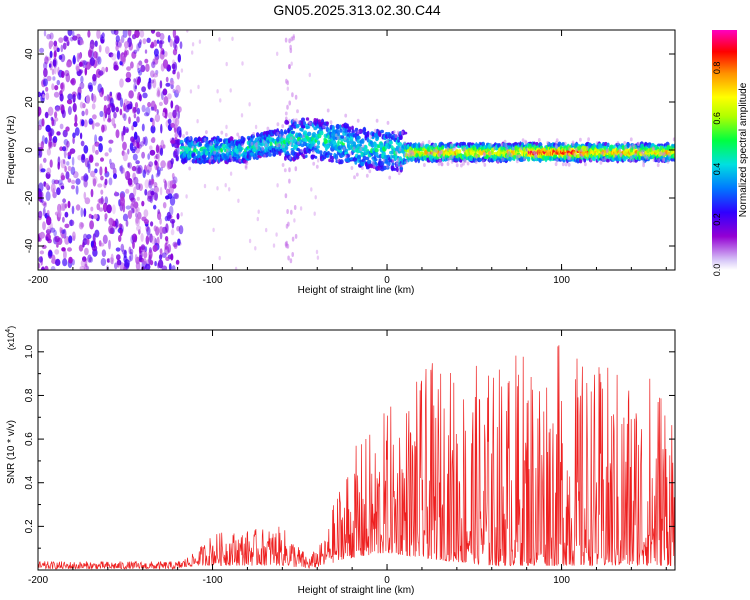  Describe the element at coordinates (213, 580) in the screenshot. I see `snr-xtick-label: -100` at that location.